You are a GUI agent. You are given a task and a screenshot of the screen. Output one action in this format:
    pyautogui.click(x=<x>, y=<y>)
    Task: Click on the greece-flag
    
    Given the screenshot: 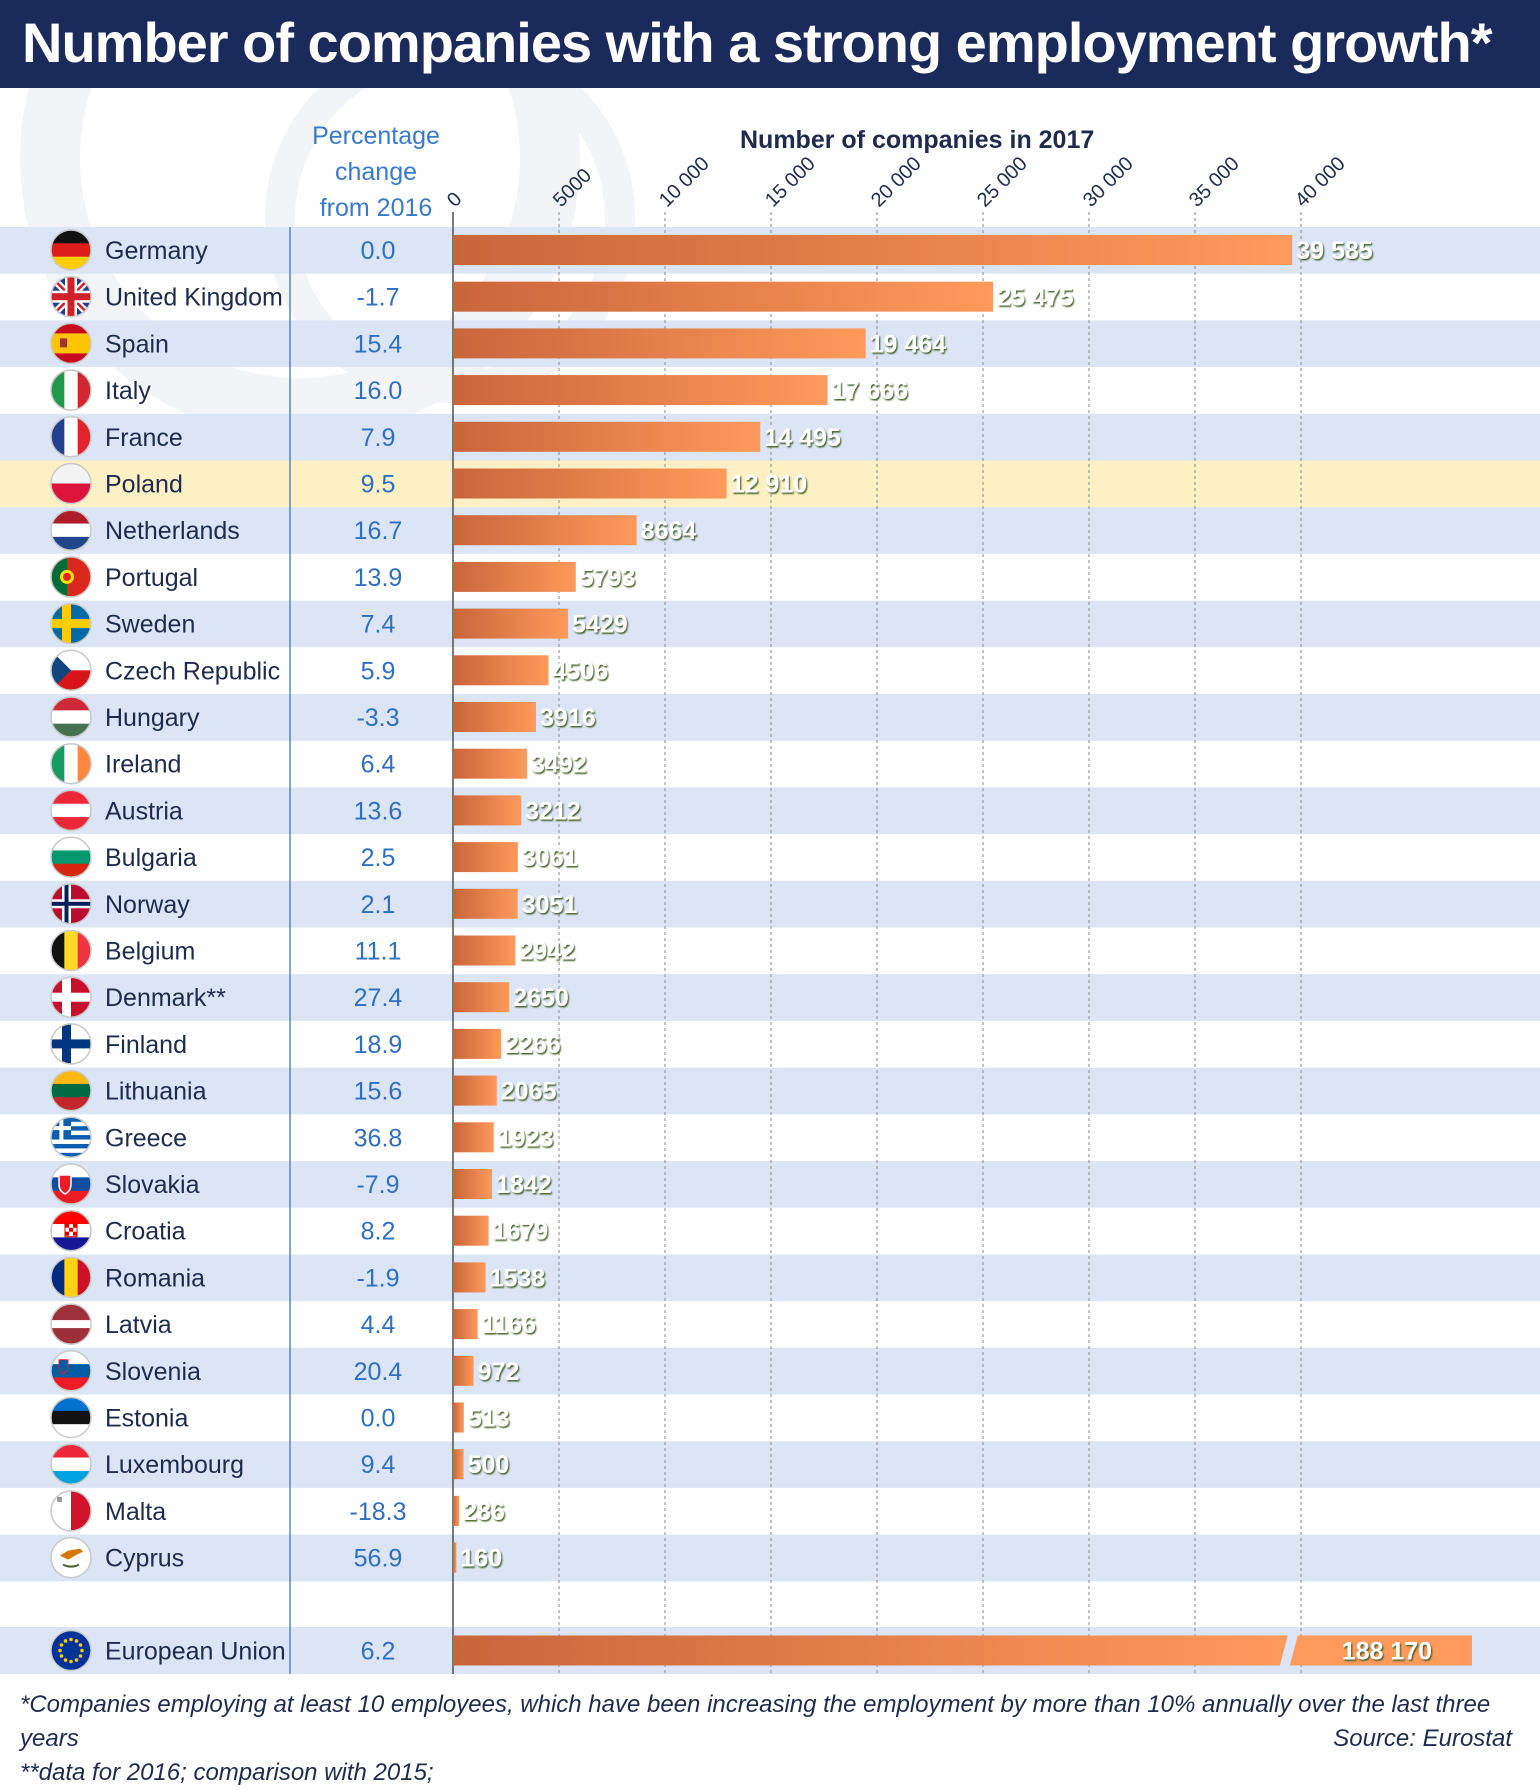 What is the action you would take?
    pyautogui.click(x=71, y=1137)
    